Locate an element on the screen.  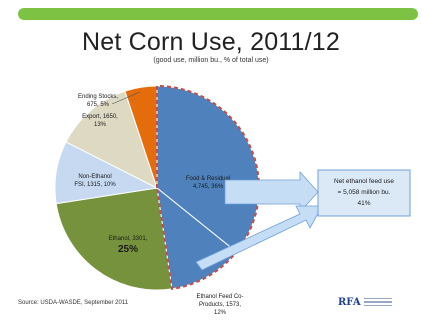
callout-arrow-lower is located at coordinates (259, 238).